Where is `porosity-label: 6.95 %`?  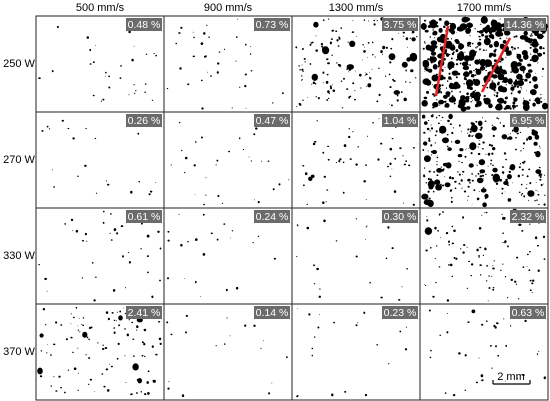
porosity-label: 6.95 % is located at coordinates (528, 121).